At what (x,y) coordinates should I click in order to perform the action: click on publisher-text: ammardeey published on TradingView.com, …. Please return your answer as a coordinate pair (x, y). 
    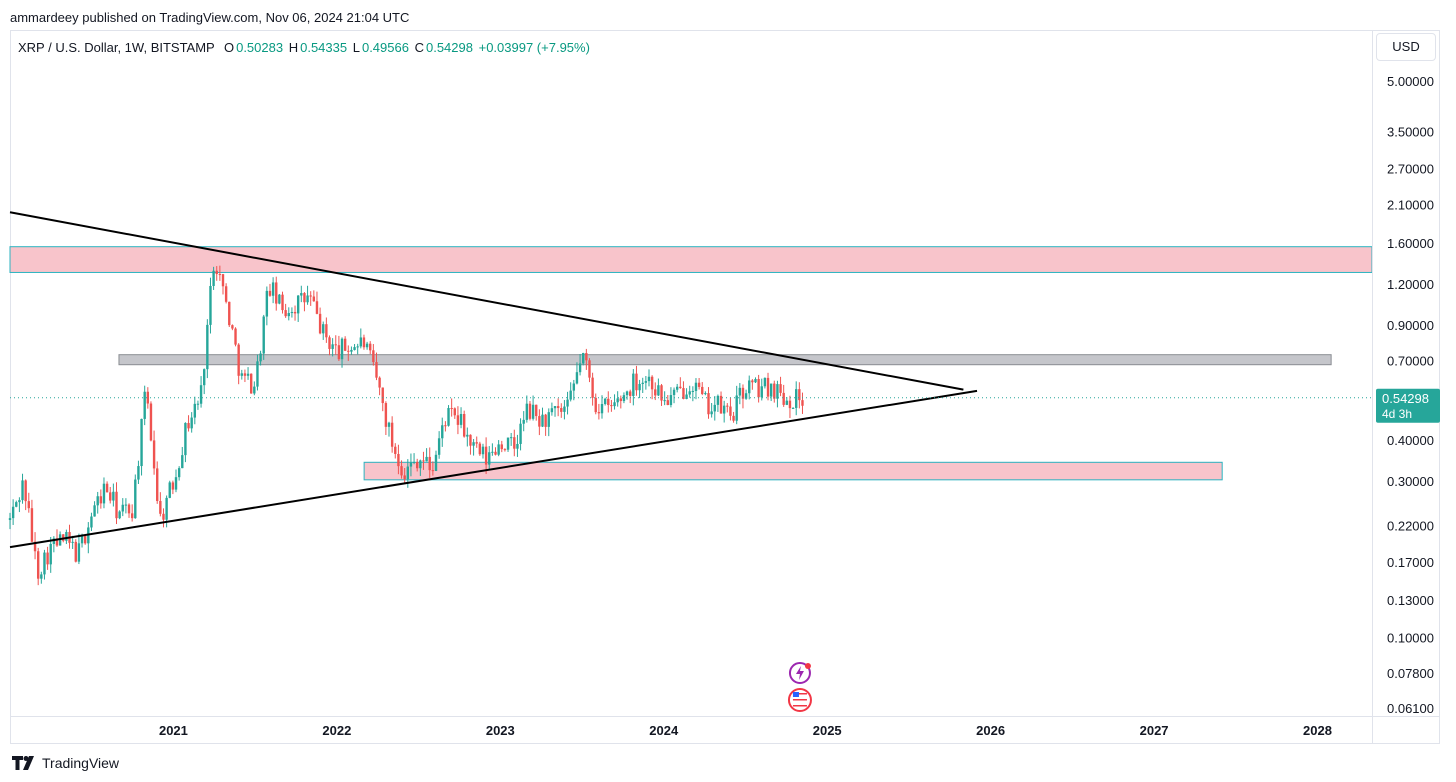
    Looking at the image, I should click on (210, 17).